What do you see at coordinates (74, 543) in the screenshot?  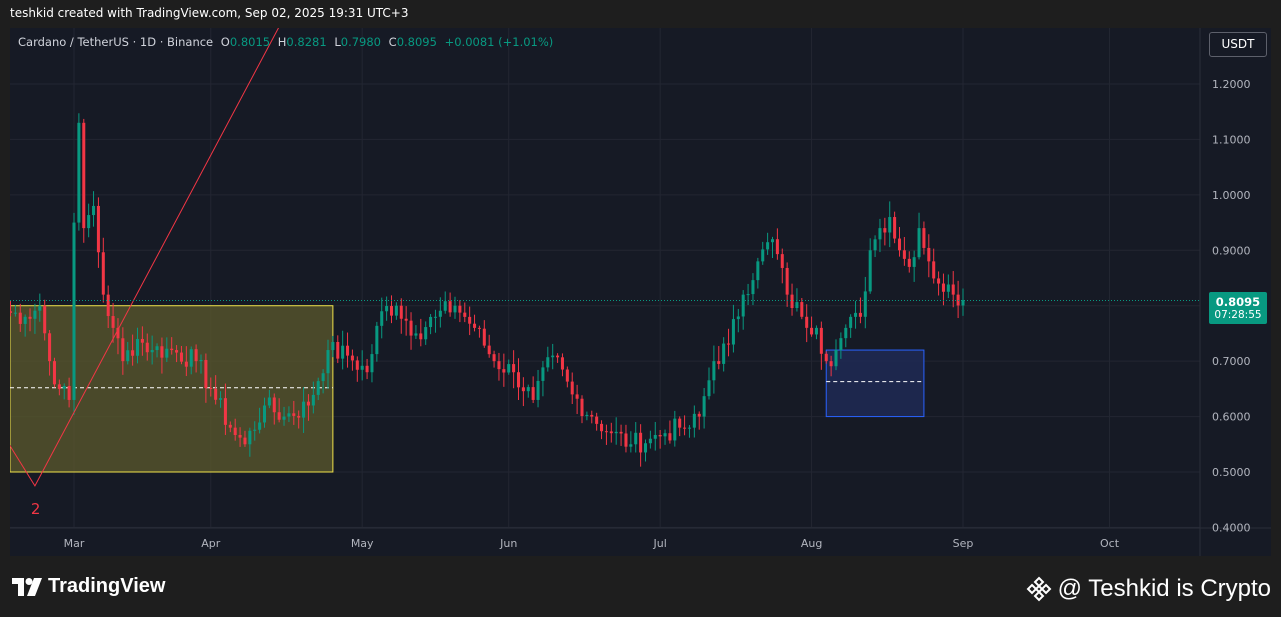 I see `x-tick-label: Mar` at bounding box center [74, 543].